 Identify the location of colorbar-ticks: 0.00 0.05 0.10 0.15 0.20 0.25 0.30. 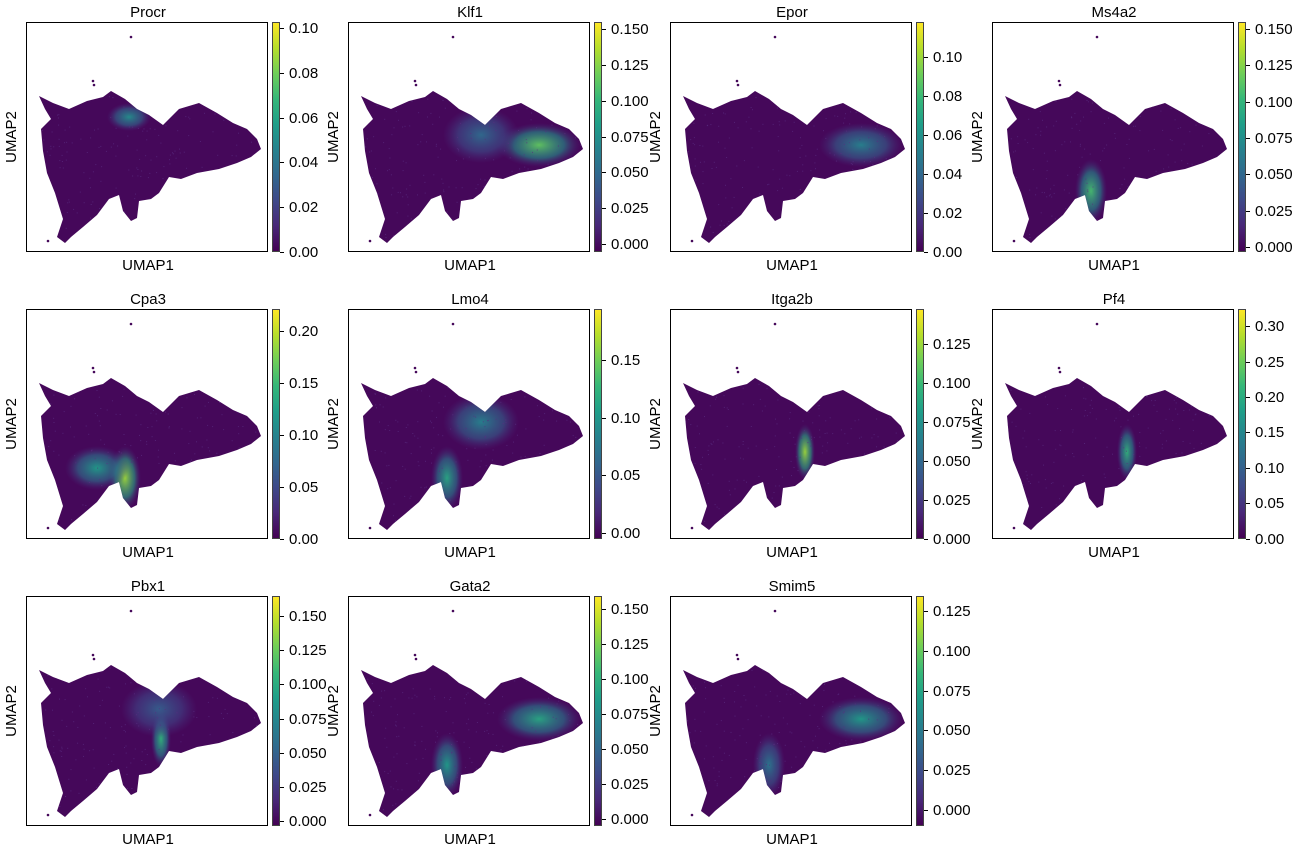
(1268, 428).